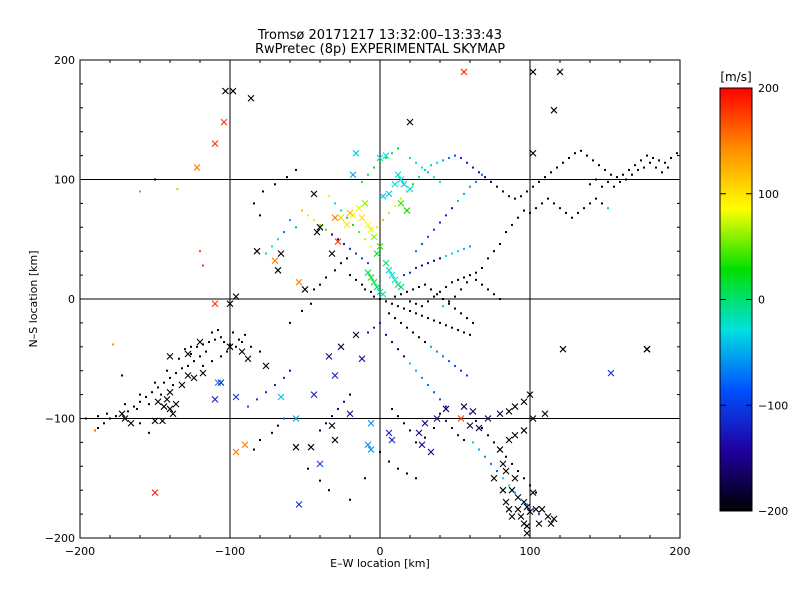  I want to click on x-axis-label: E–W location [km], so click(380, 563).